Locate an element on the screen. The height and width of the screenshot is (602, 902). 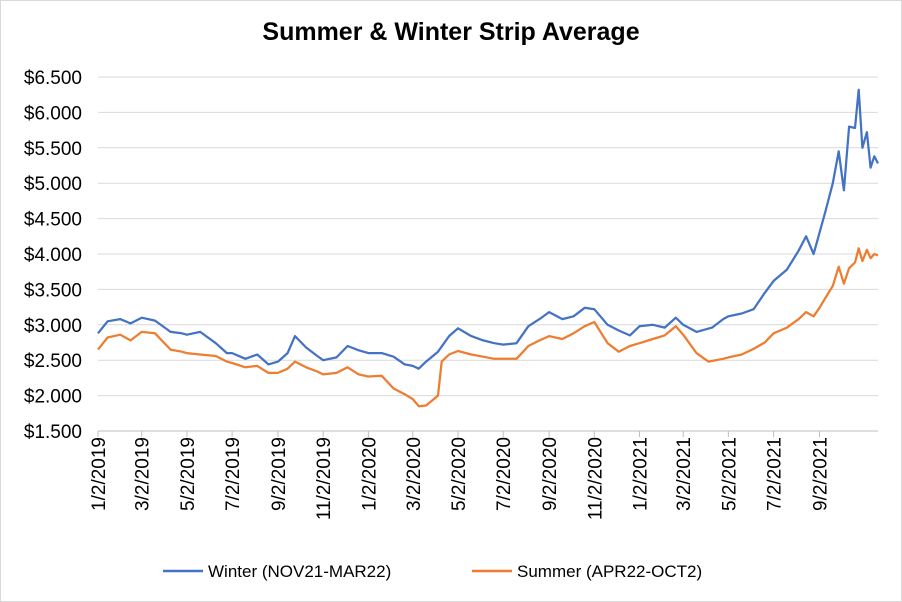
y-tick-label: $4.500 is located at coordinates (53, 220).